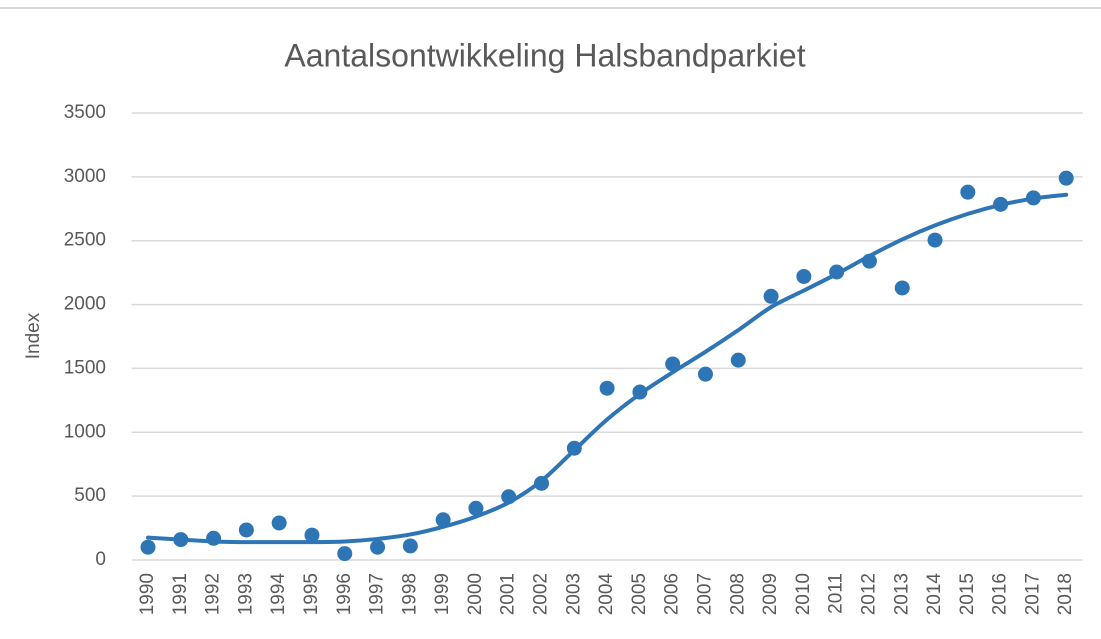  Describe the element at coordinates (967, 594) in the screenshot. I see `x-tick-label: 2015` at that location.